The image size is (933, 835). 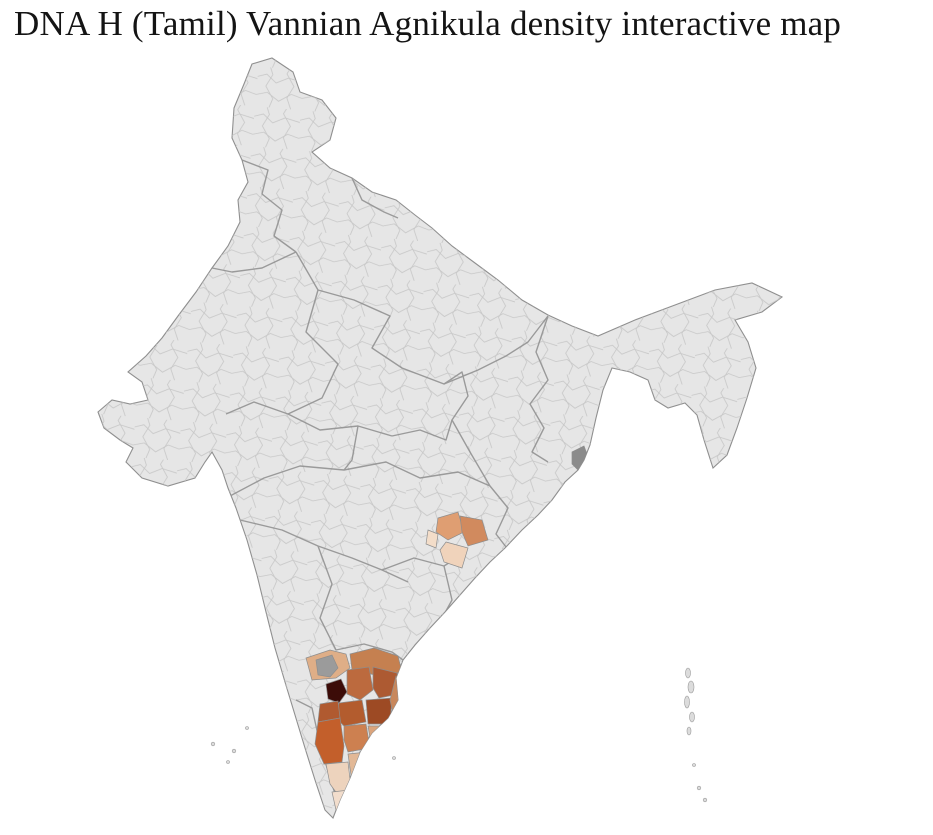 I want to click on density-districts-tamil, so click(x=355, y=730).